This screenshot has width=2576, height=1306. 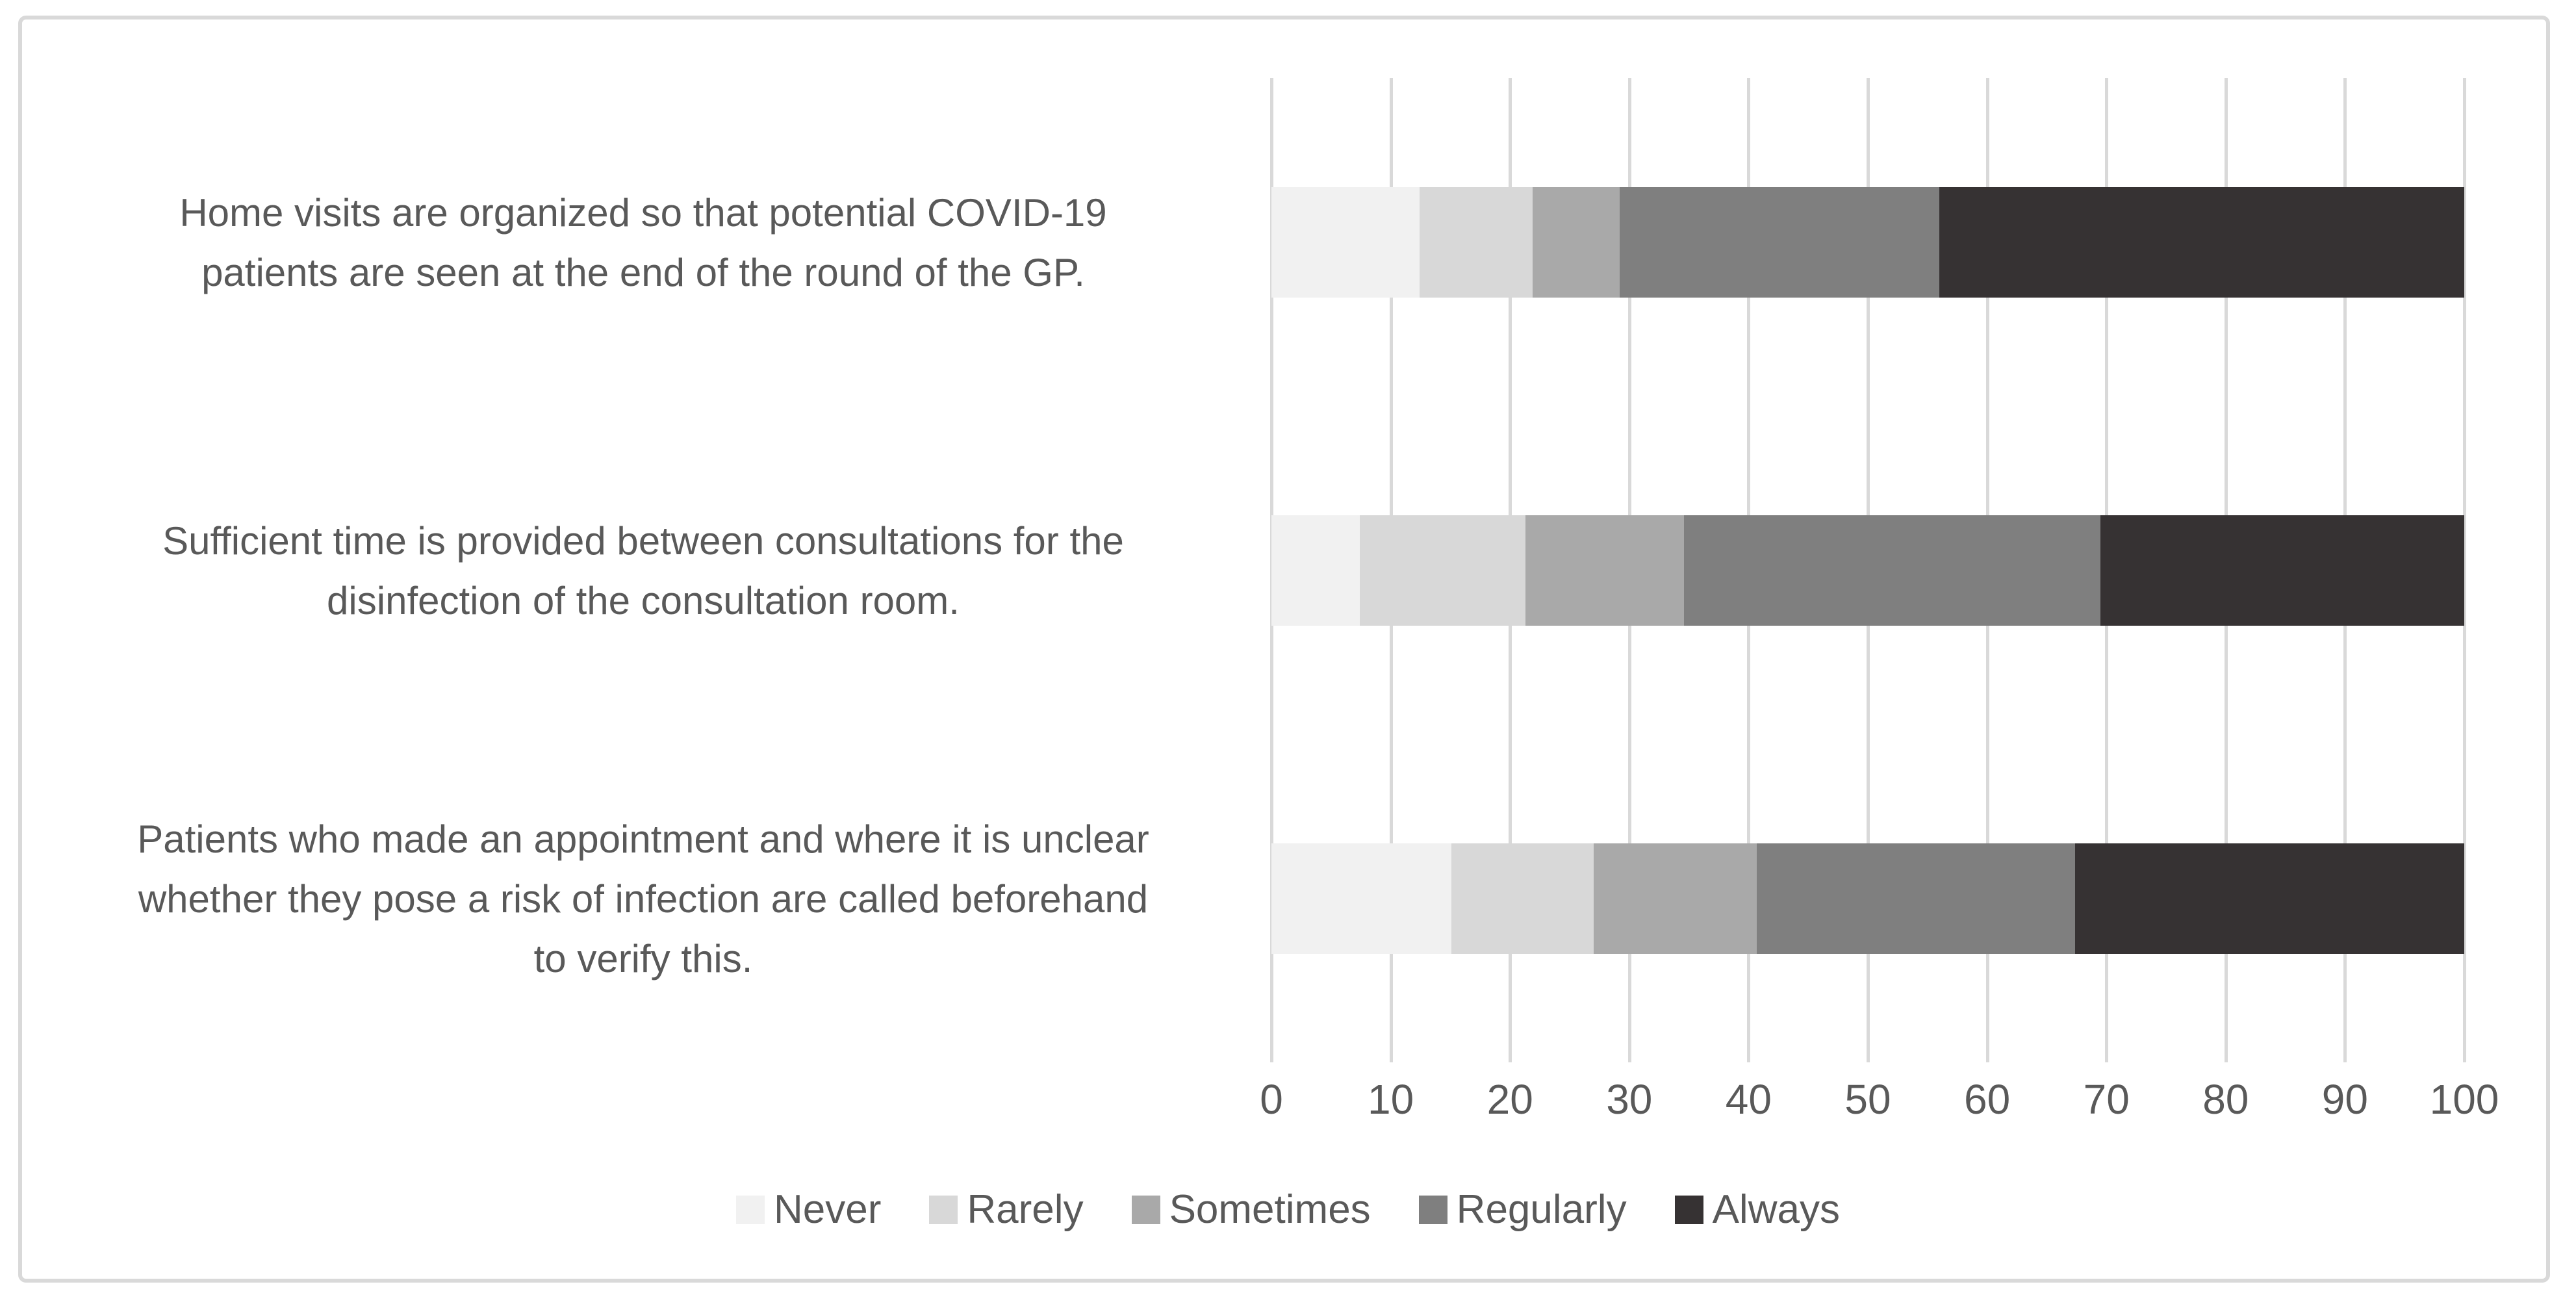 What do you see at coordinates (943, 1210) in the screenshot?
I see `legend-swatch-rarely` at bounding box center [943, 1210].